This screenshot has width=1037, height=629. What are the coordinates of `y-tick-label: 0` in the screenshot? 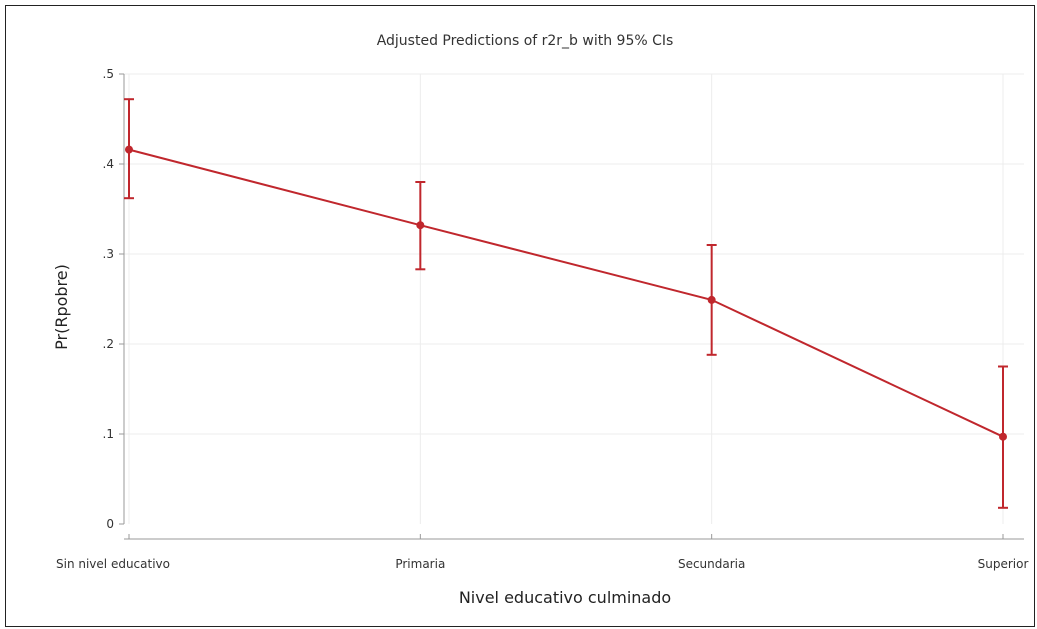 It's located at (110, 524).